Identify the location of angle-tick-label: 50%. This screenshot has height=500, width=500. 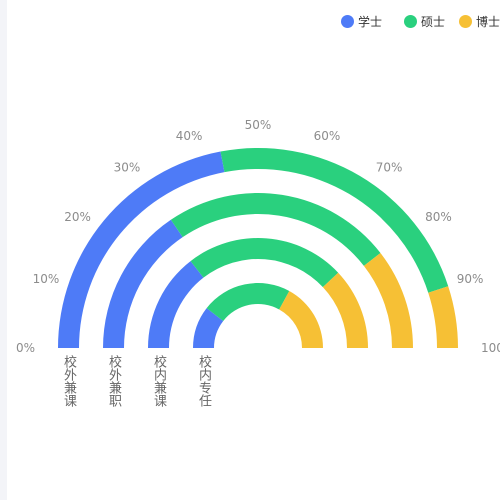
(258, 125).